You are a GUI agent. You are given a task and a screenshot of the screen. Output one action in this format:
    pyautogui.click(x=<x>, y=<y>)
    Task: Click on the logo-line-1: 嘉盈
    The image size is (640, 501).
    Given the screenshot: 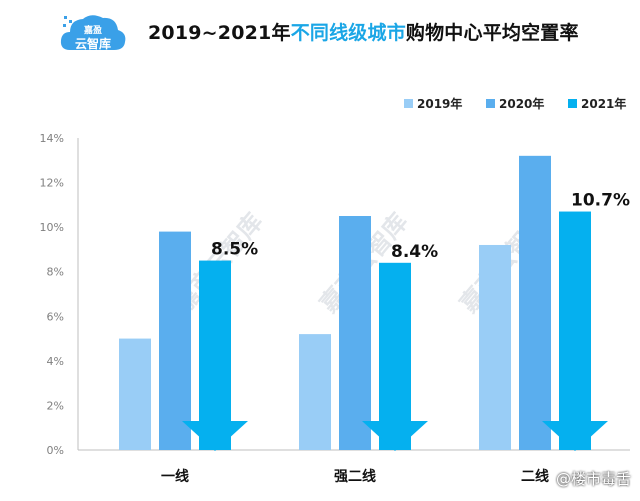 What is the action you would take?
    pyautogui.click(x=92, y=31)
    